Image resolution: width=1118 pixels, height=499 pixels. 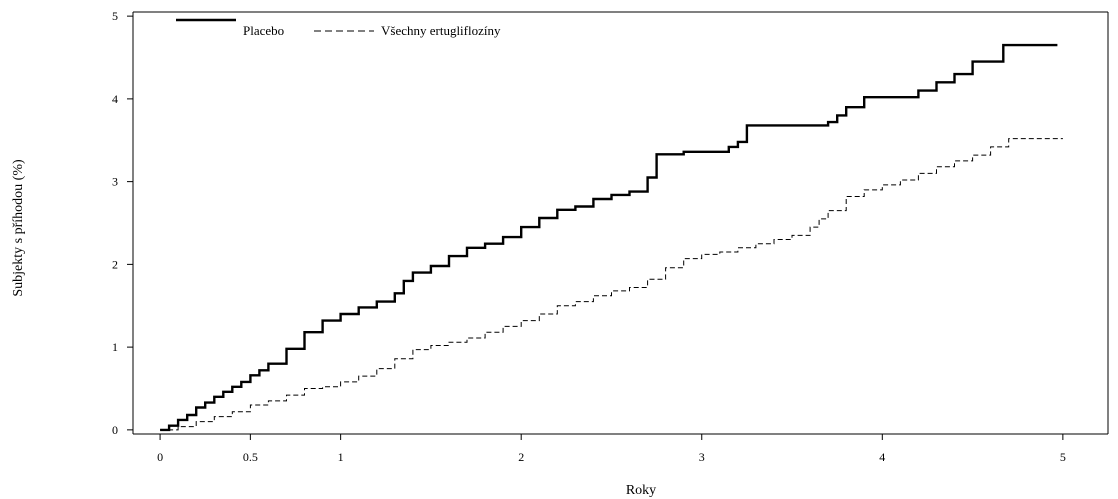 What do you see at coordinates (18, 228) in the screenshot?
I see `y-axis-title: Subjekty s příhodou (%)` at bounding box center [18, 228].